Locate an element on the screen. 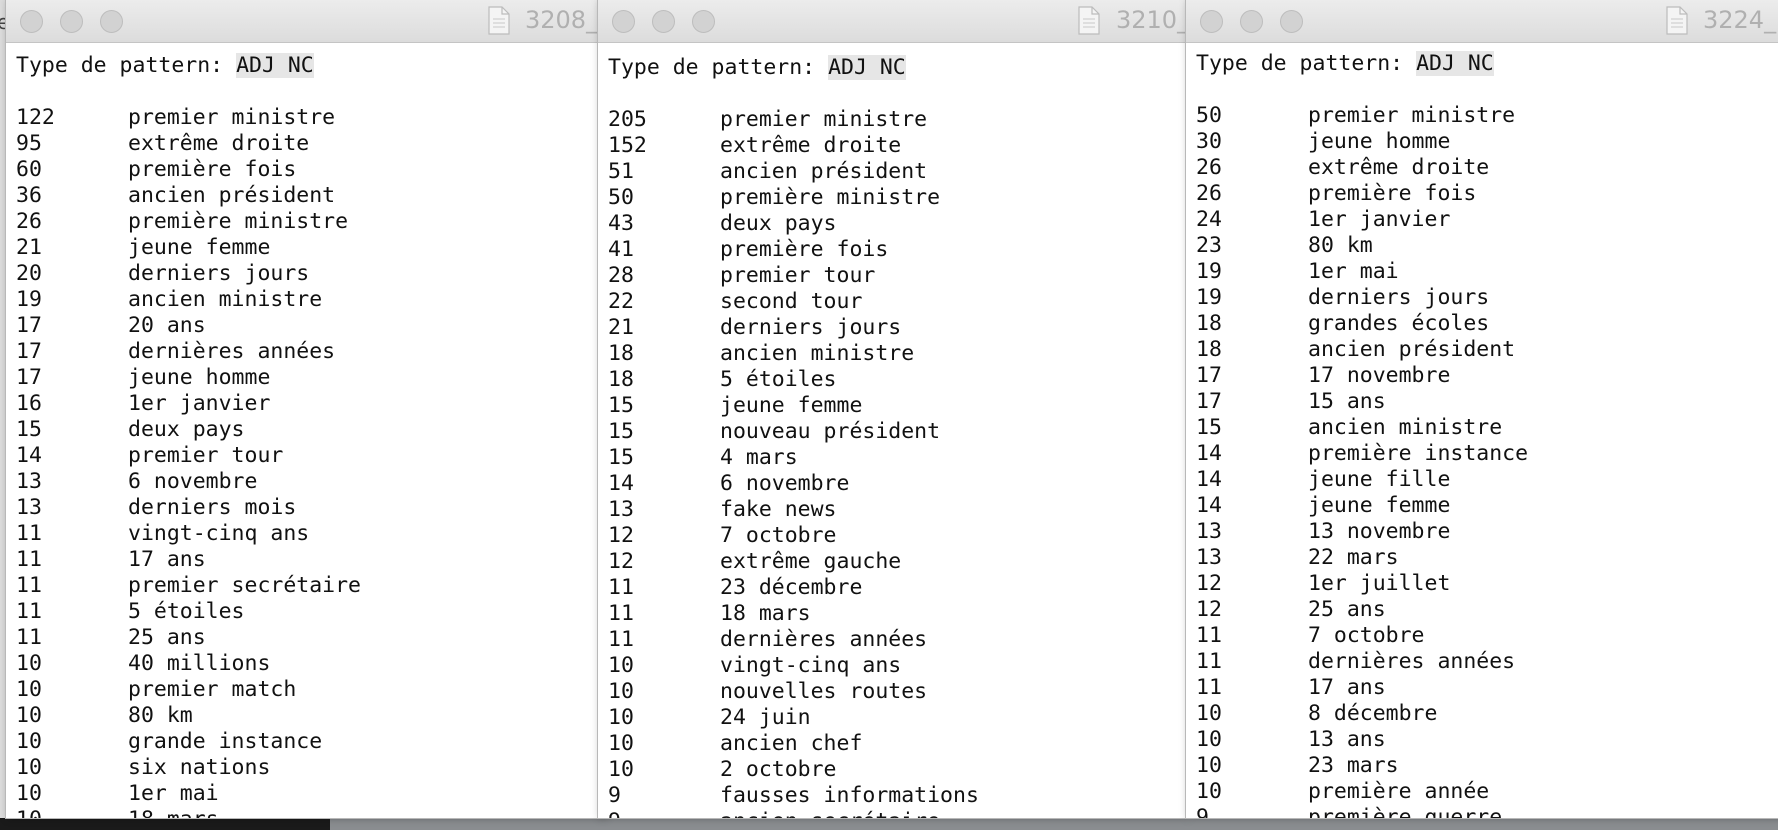 The width and height of the screenshot is (1778, 830). frequency-count: 9 is located at coordinates (664, 813).